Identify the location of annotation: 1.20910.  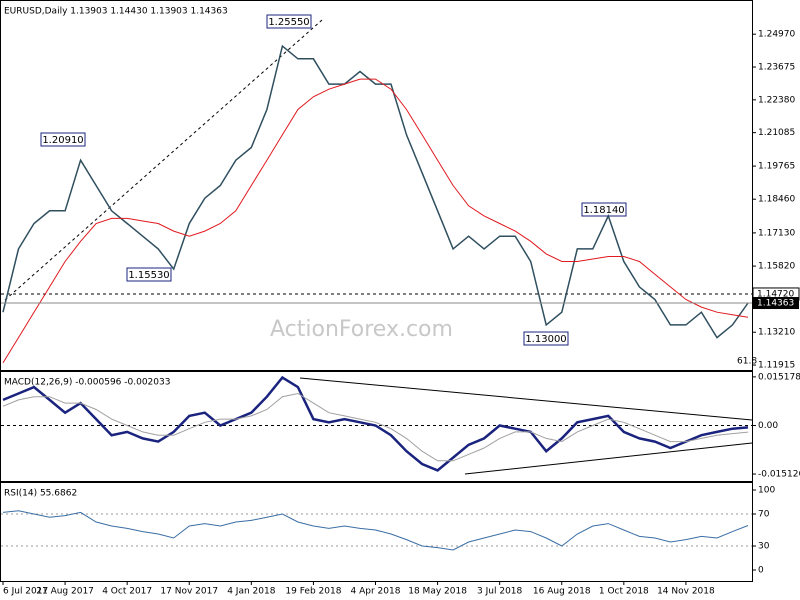
(62, 140).